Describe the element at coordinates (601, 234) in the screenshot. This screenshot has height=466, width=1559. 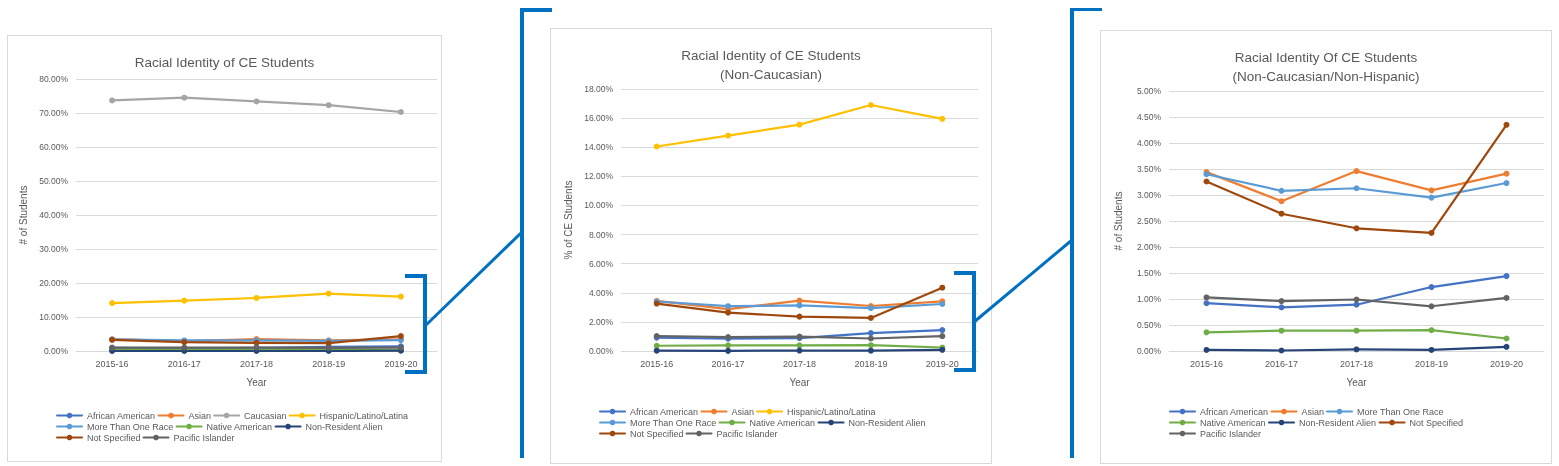
I see `y-tick-label: 8.00%` at that location.